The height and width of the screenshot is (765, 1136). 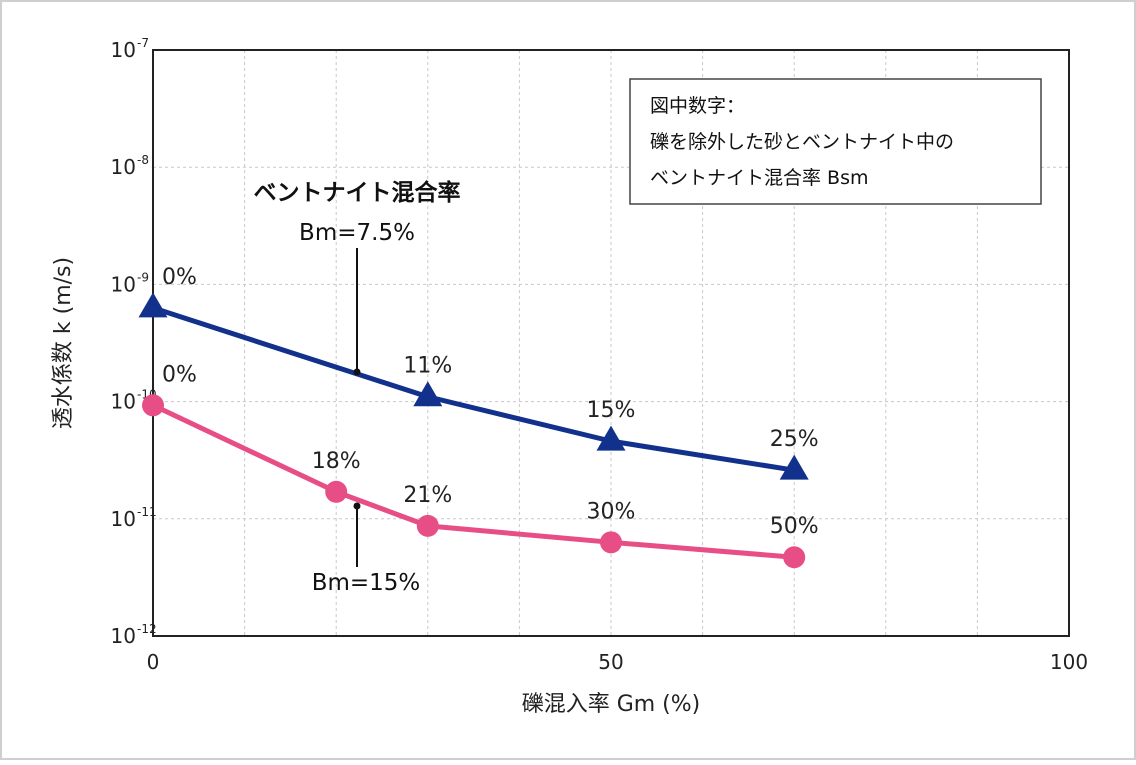 What do you see at coordinates (610, 662) in the screenshot?
I see `x-tick-label: 50` at bounding box center [610, 662].